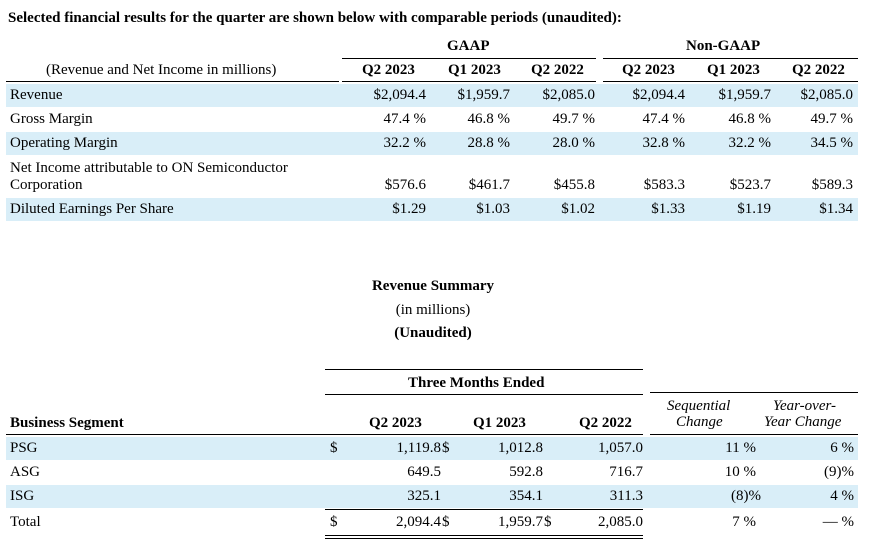 The height and width of the screenshot is (548, 880). I want to click on col-gaap-q2-2022: Q2 2022, so click(557, 70).